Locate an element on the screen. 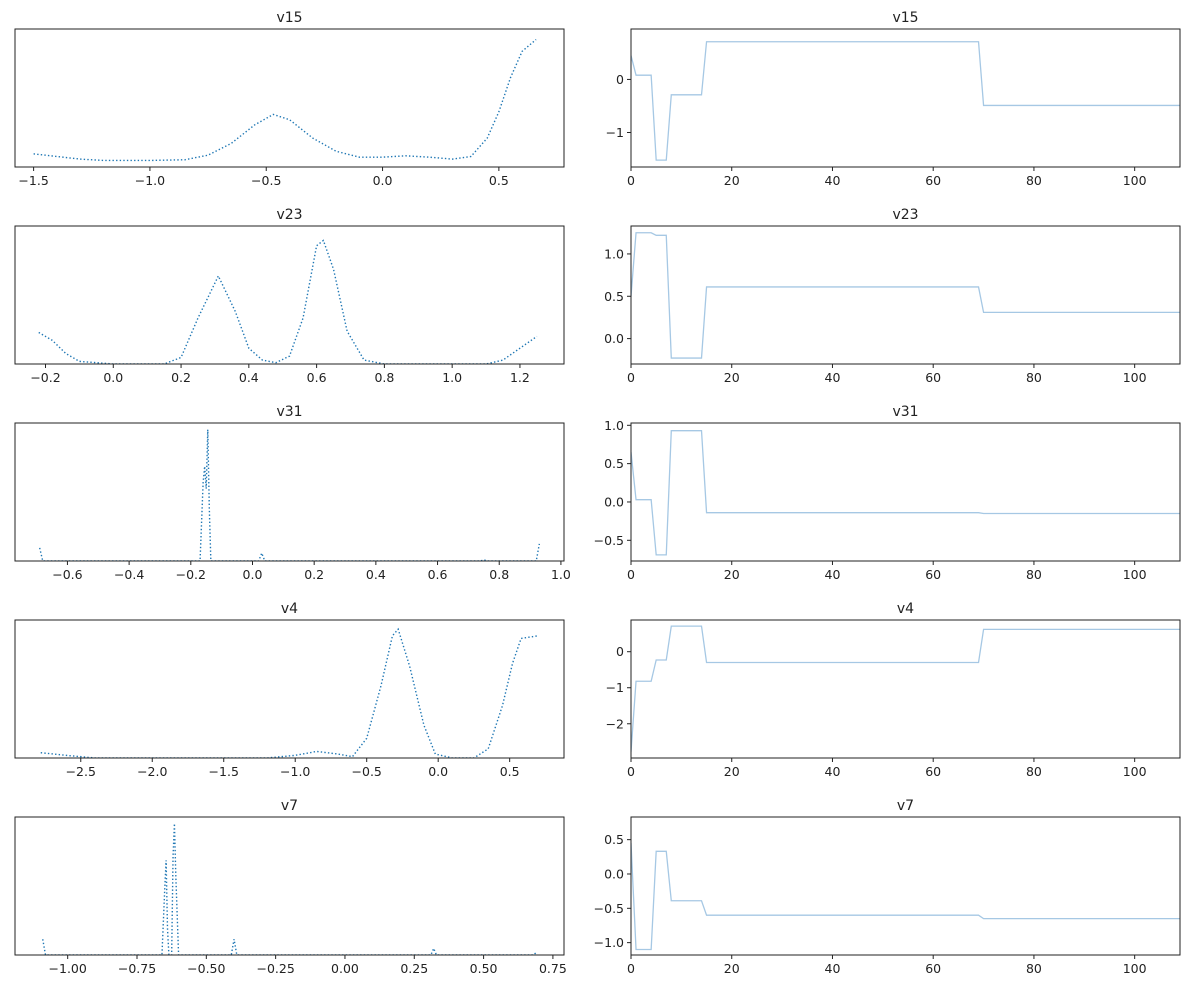 This screenshot has height=989, width=1189. subplot-v4-trace: v4 0 20 40 60 80 100 0 −1 −2 is located at coordinates (893, 690).